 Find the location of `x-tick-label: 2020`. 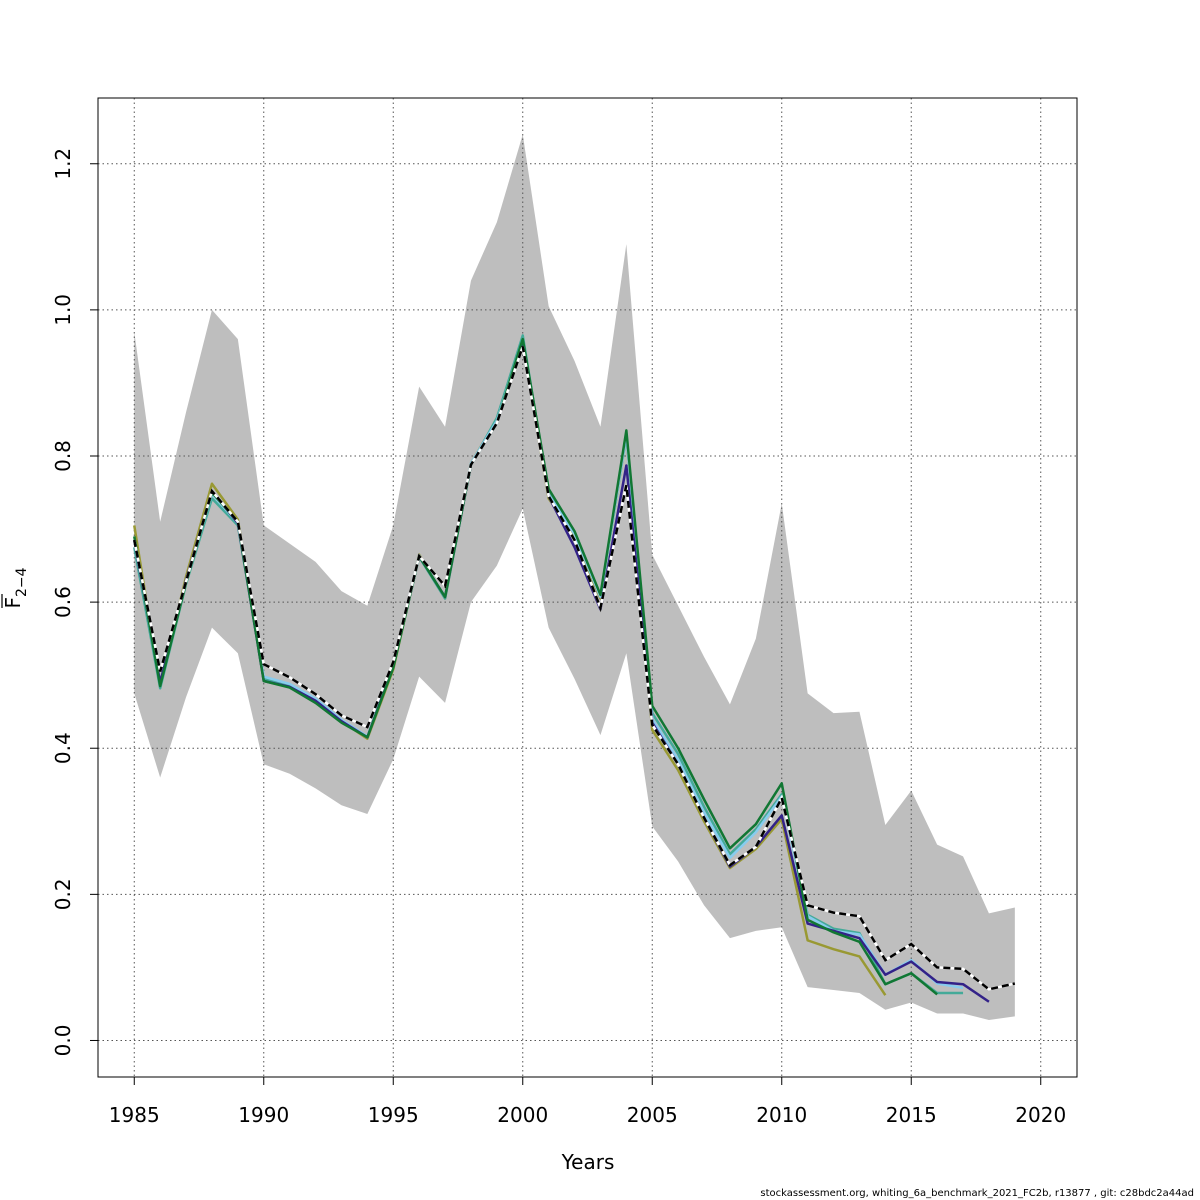

x-tick-label: 2020 is located at coordinates (1040, 1115).